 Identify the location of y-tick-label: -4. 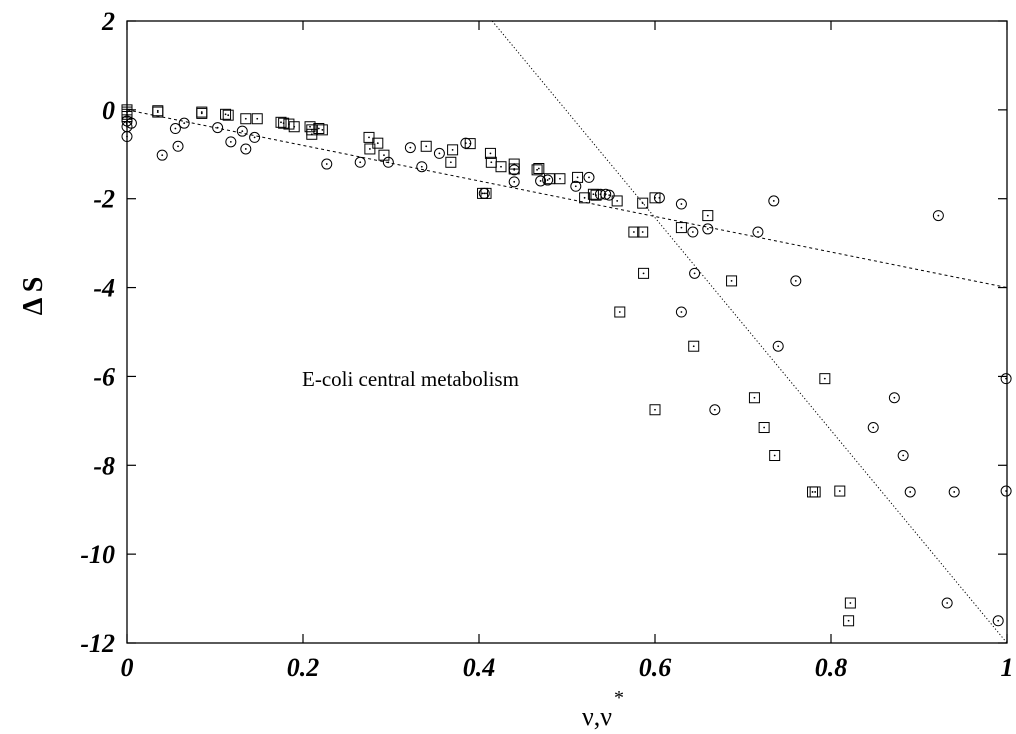
(104, 288).